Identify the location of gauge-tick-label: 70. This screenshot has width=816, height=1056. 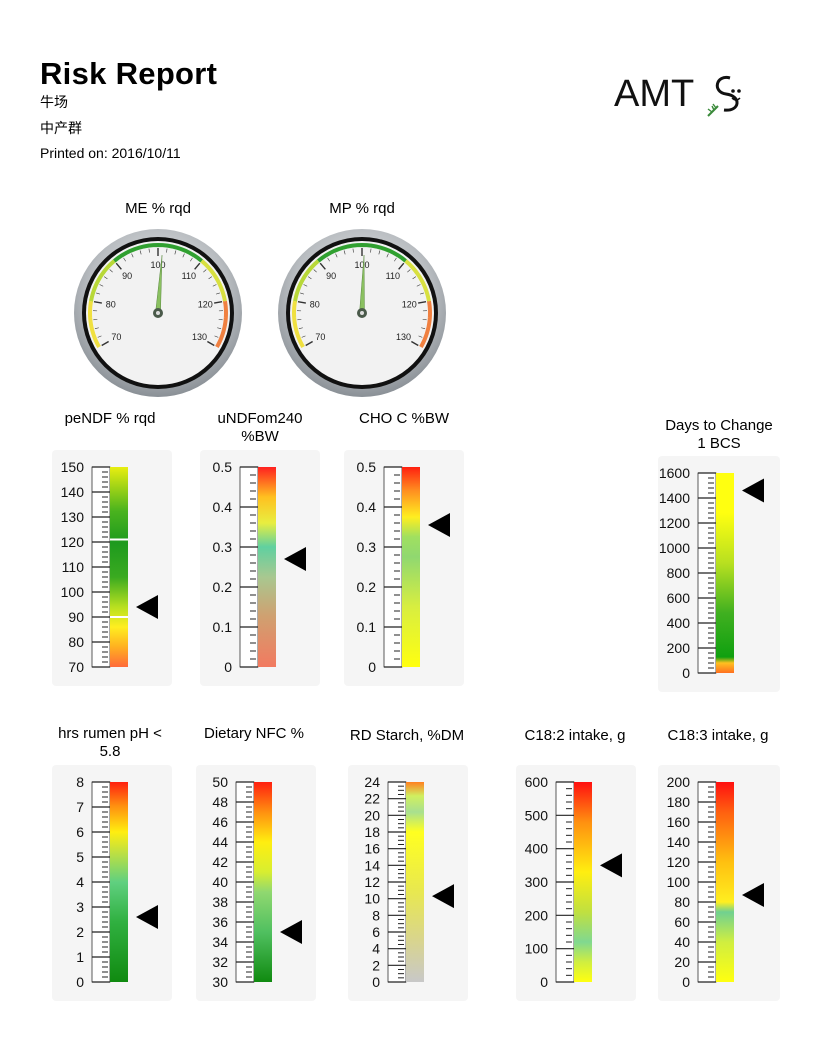
(116, 337).